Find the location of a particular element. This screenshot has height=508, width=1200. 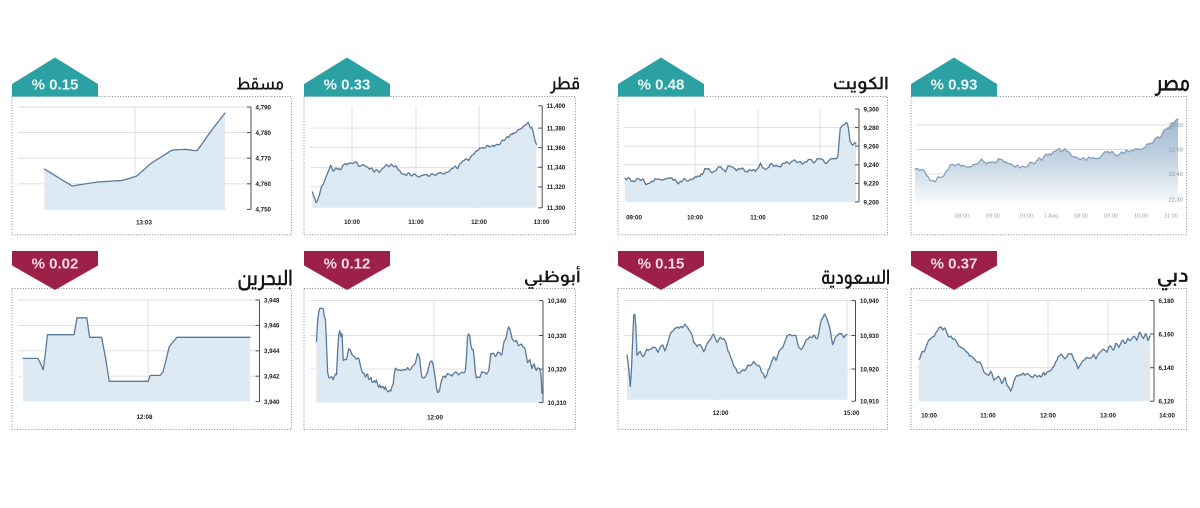

svg-text: 15:00 is located at coordinates (852, 413).